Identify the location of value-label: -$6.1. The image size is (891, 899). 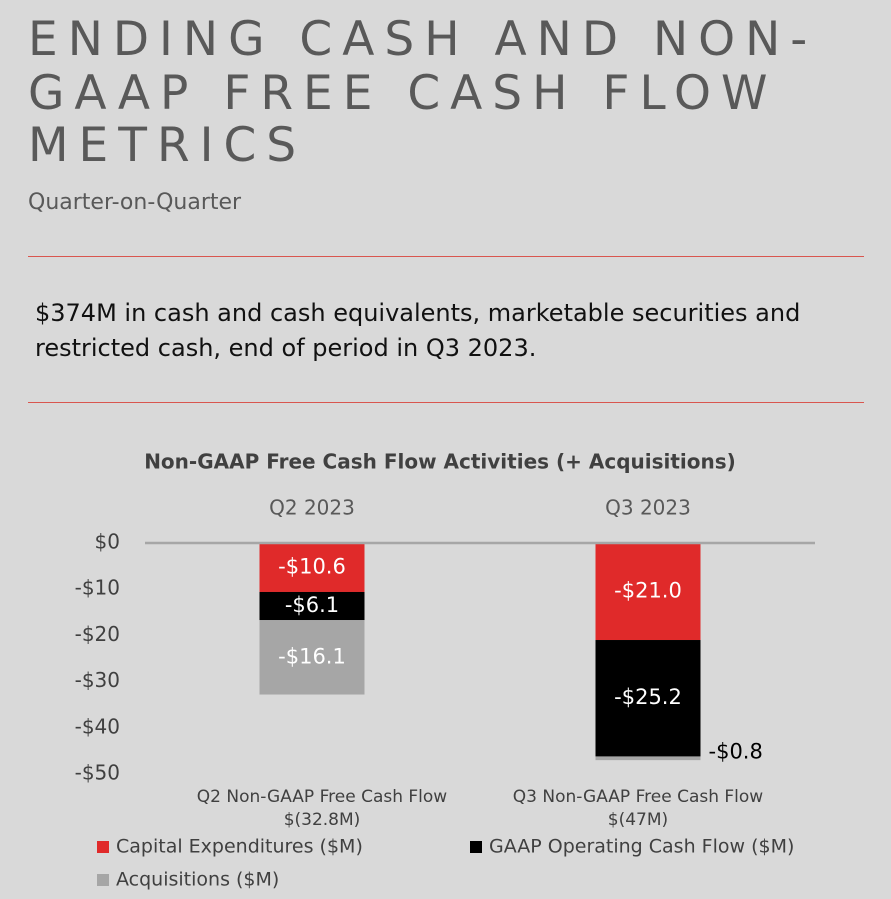
(312, 605).